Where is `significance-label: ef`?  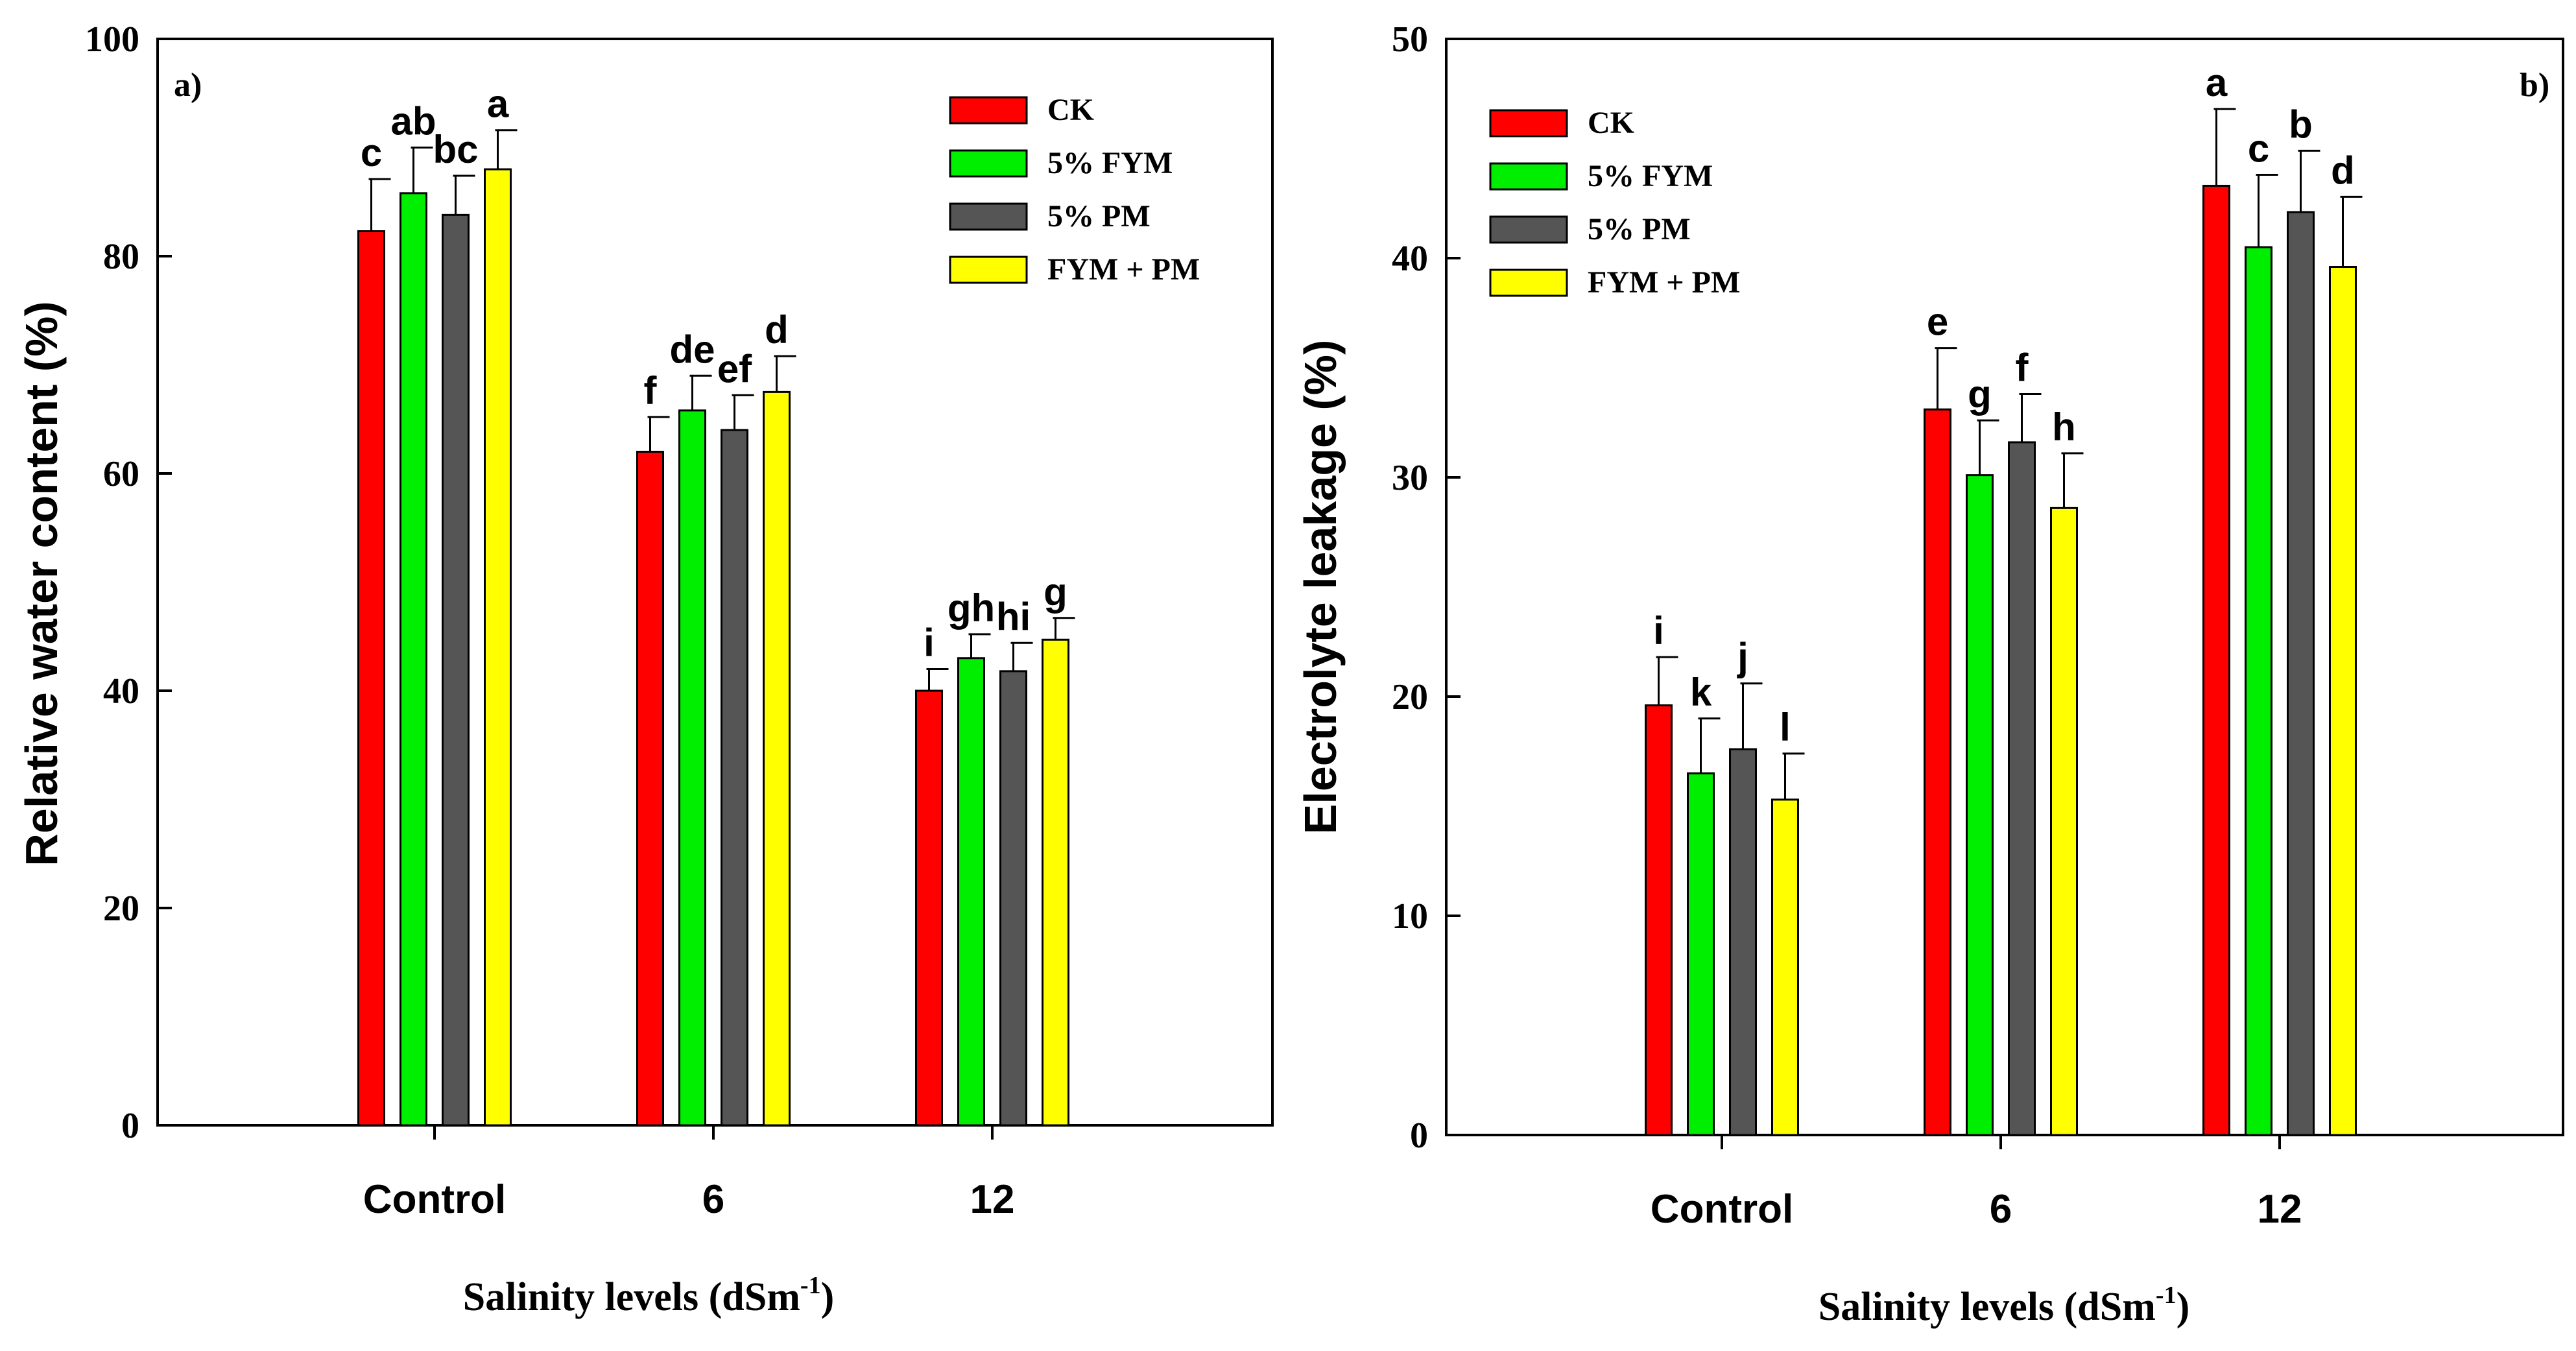
significance-label: ef is located at coordinates (734, 368).